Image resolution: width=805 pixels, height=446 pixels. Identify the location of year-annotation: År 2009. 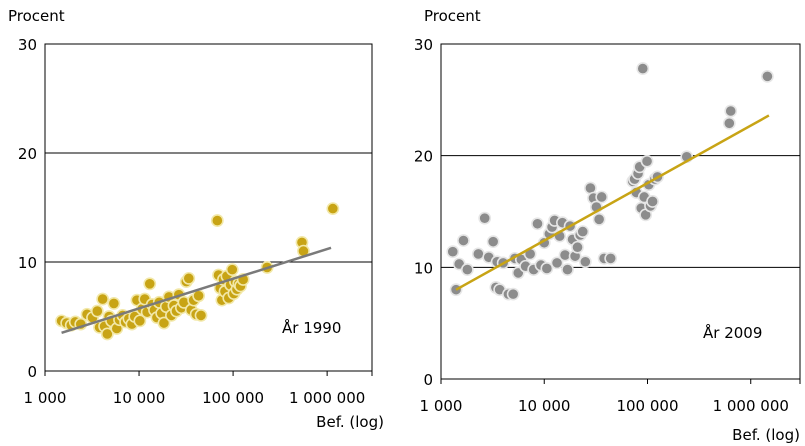
(732, 332).